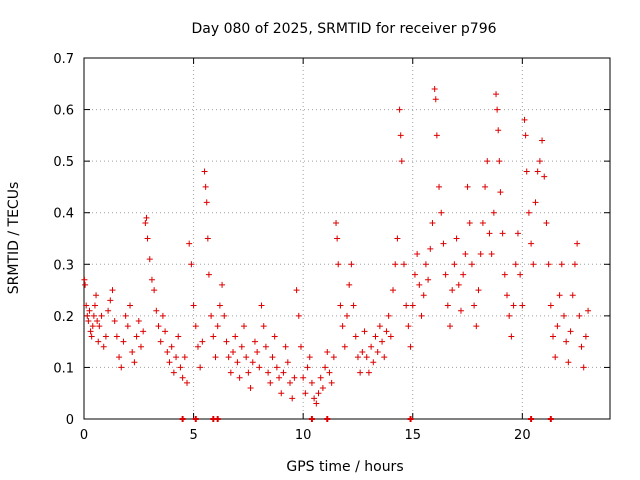  What do you see at coordinates (366, 419) in the screenshot?
I see `zero-line-markers` at bounding box center [366, 419].